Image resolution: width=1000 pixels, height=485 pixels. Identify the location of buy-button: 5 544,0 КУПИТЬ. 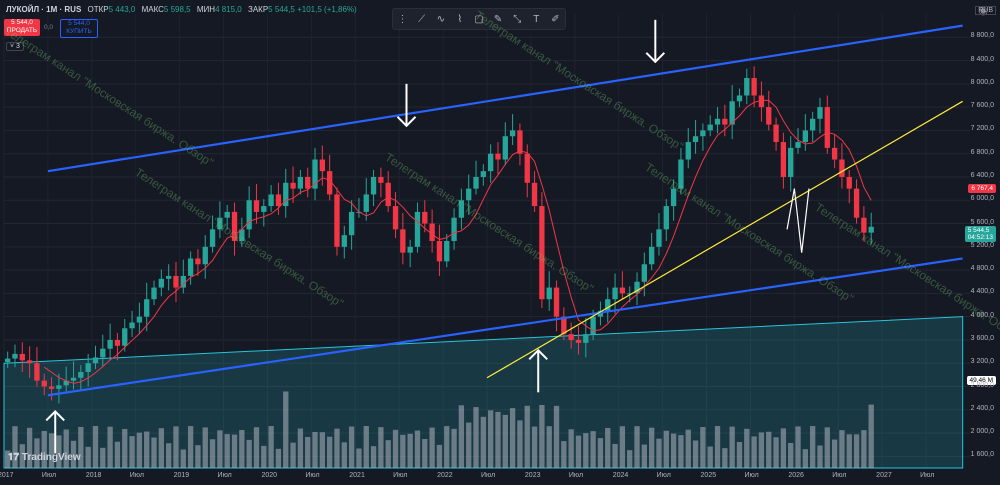
(79, 28).